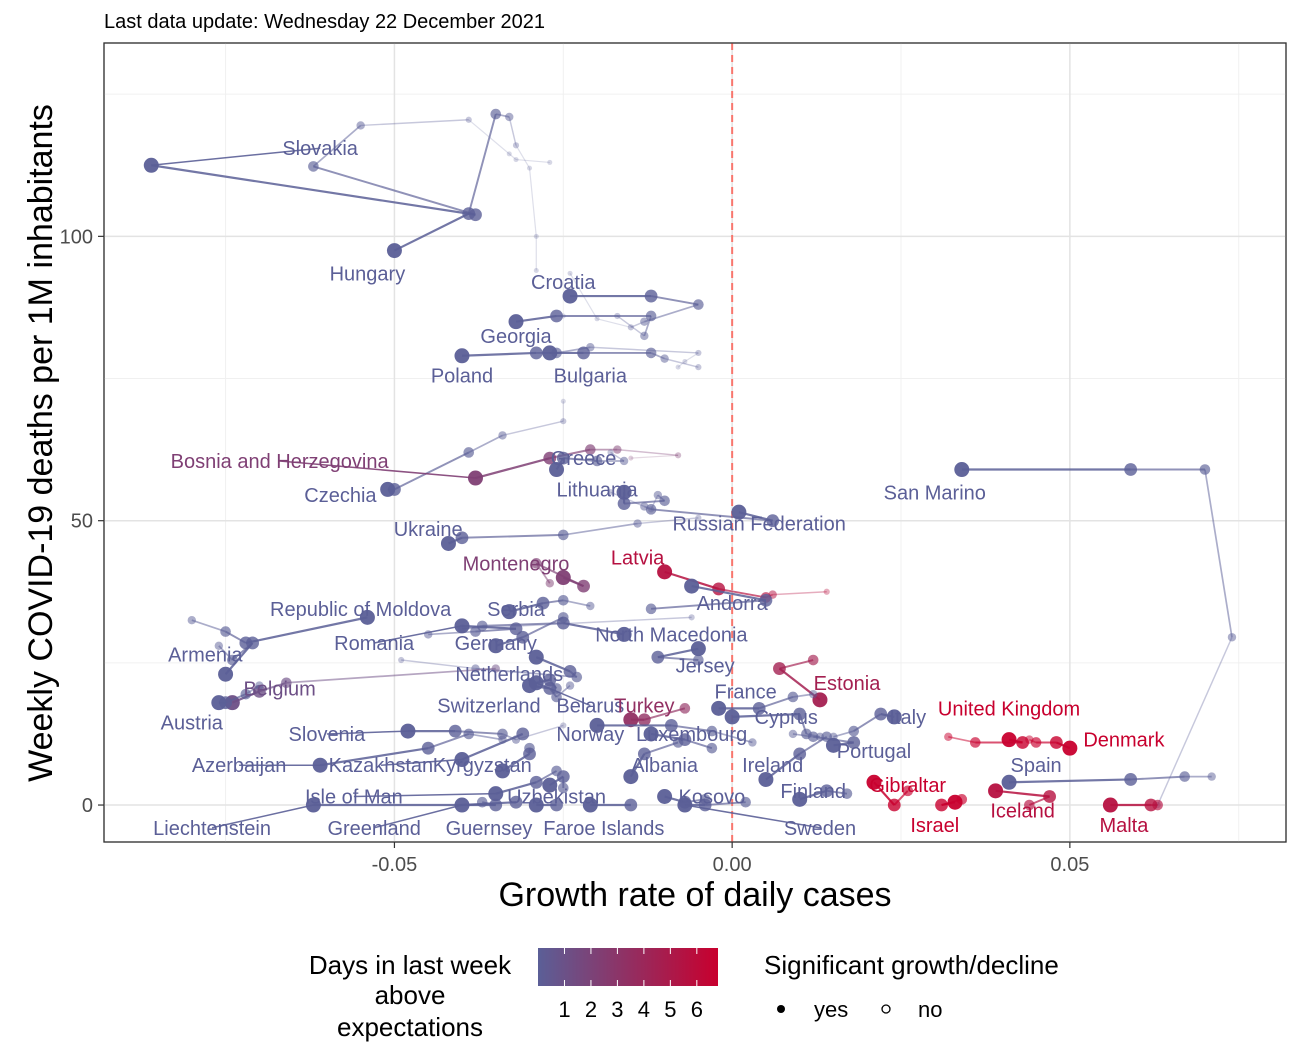 The width and height of the screenshot is (1299, 1062). I want to click on label-republic-of-moldova: Republic of Moldova, so click(361, 610).